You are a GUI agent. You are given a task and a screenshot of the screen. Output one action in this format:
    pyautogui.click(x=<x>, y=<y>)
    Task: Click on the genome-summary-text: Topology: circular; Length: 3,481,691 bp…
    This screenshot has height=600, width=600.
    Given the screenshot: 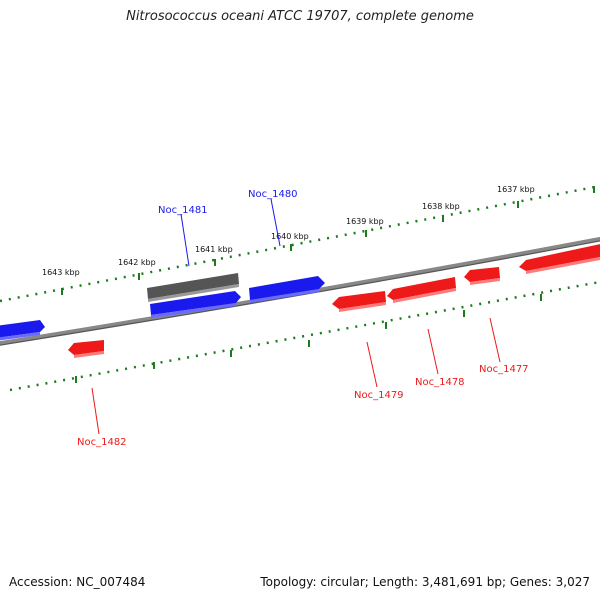 What is the action you would take?
    pyautogui.click(x=425, y=582)
    